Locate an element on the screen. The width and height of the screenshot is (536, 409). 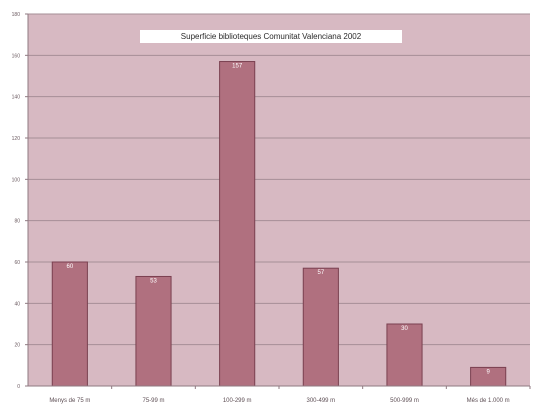
bar-value-label: 57 is located at coordinates (320, 273).